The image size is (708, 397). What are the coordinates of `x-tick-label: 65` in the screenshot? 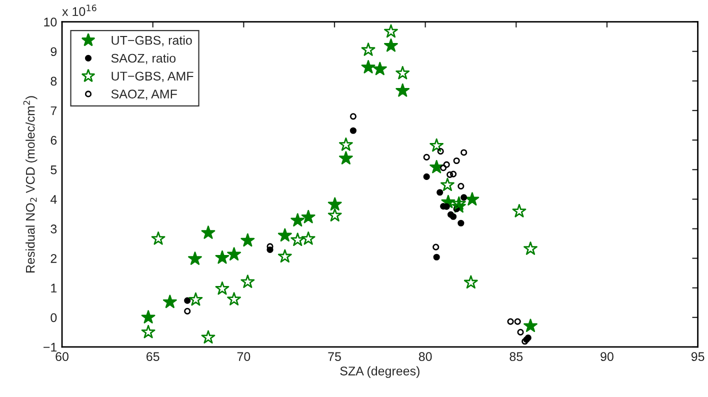 It's located at (153, 357).